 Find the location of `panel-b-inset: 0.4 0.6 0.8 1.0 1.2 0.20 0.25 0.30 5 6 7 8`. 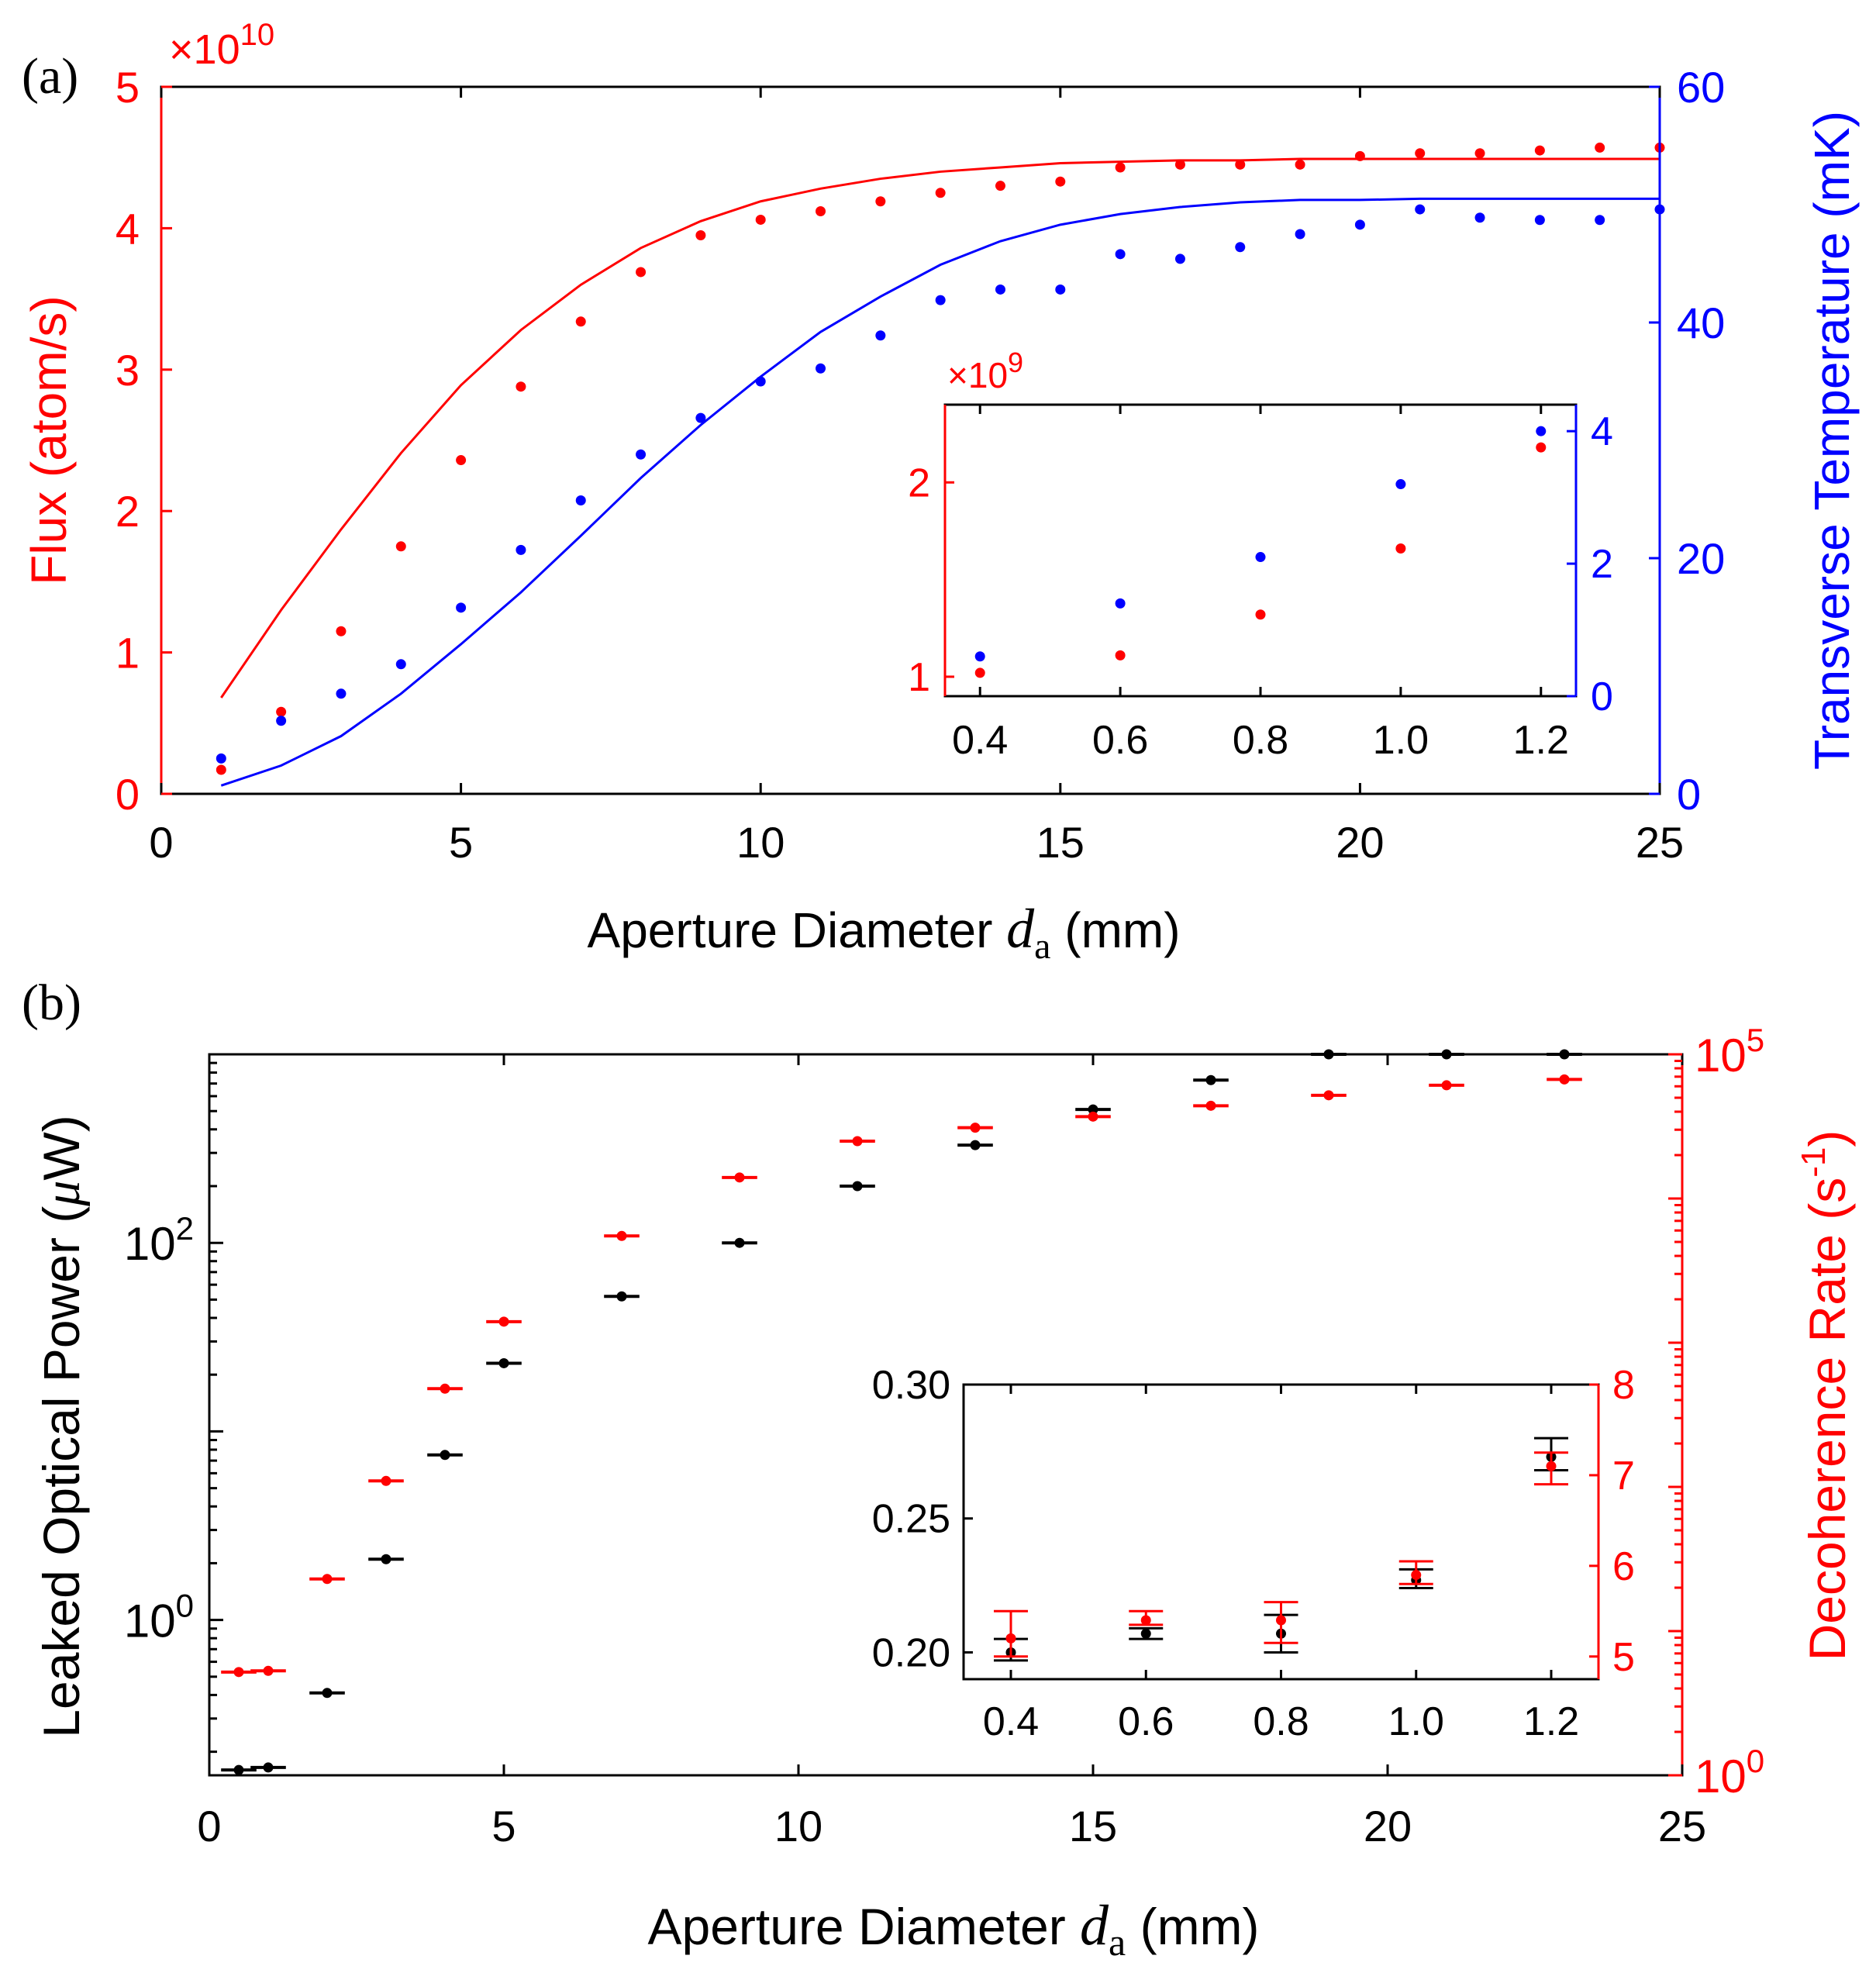

panel-b-inset: 0.4 0.6 0.8 1.0 1.2 0.20 0.25 0.30 5 6 7 8 is located at coordinates (1253, 1553).